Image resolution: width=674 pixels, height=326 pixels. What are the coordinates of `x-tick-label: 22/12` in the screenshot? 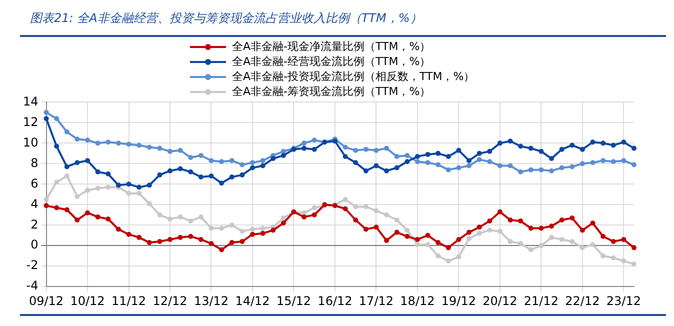 It's located at (582, 301).